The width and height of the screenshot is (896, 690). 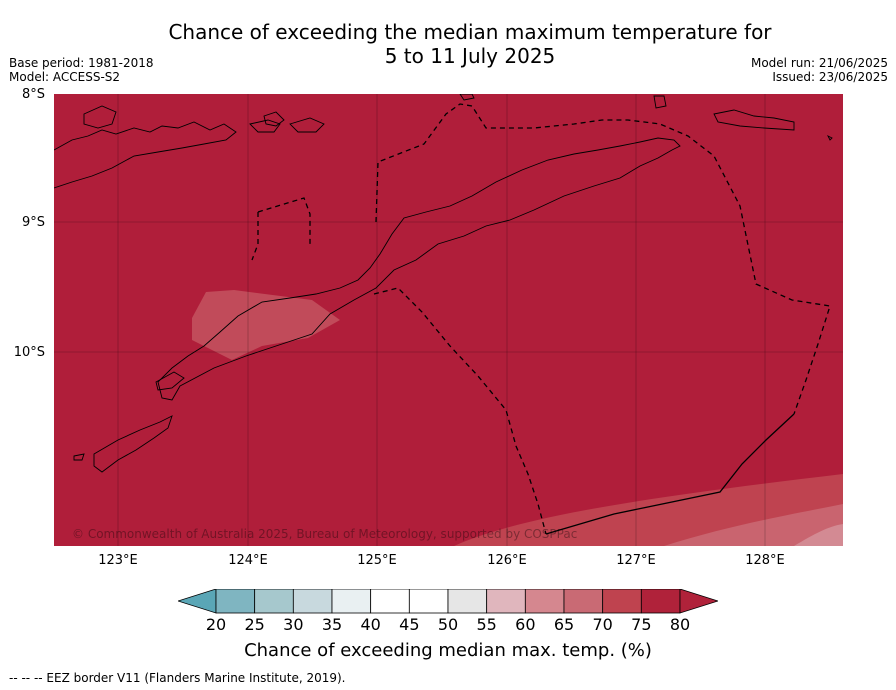 I want to click on issued-date: Issued: 23/06/2025, so click(x=830, y=77).